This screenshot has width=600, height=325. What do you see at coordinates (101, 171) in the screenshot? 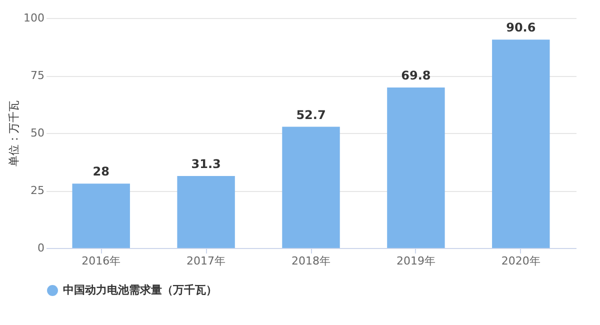
I see `data-label: 28` at bounding box center [101, 171].